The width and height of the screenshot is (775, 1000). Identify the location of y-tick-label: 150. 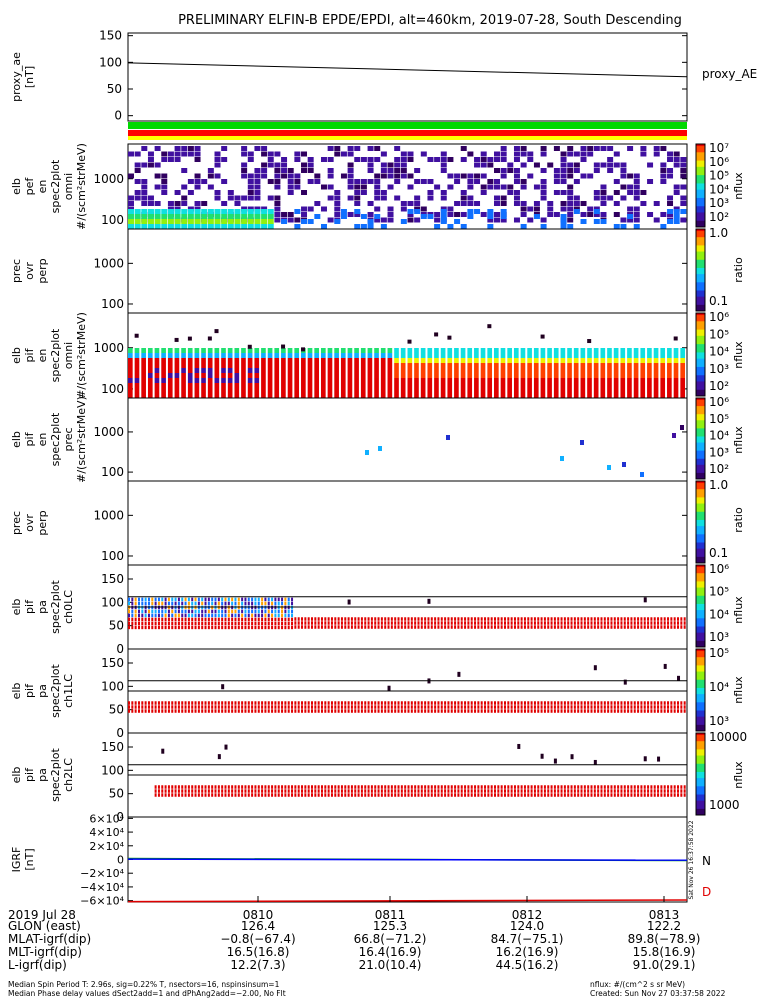
(112, 747).